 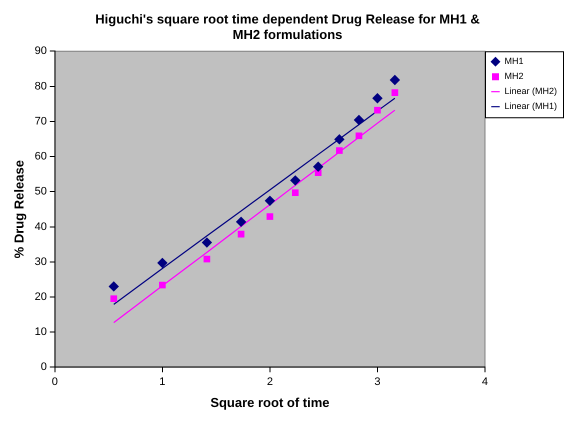 What do you see at coordinates (377, 382) in the screenshot?
I see `x-tick-label: 3` at bounding box center [377, 382].